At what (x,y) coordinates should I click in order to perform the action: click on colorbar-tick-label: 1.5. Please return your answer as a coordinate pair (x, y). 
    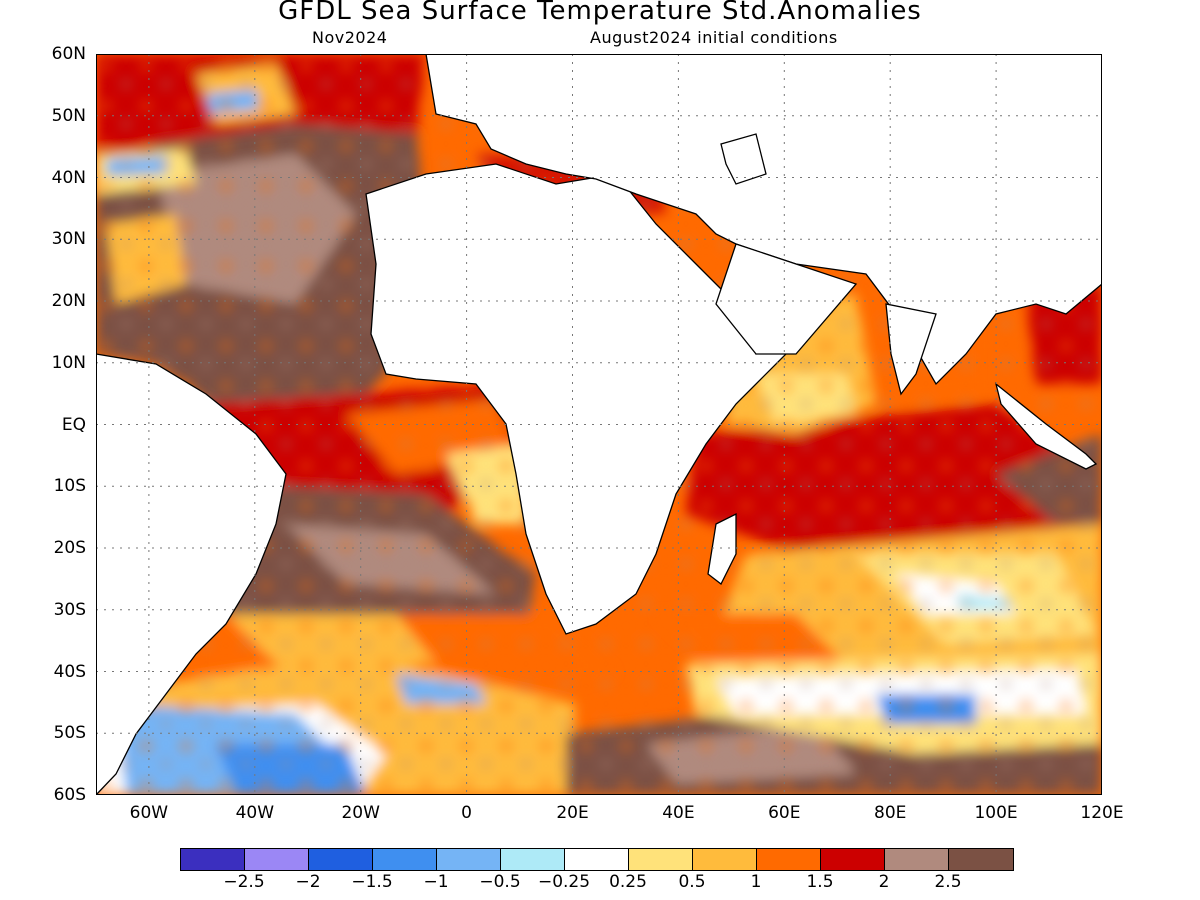
    Looking at the image, I should click on (820, 882).